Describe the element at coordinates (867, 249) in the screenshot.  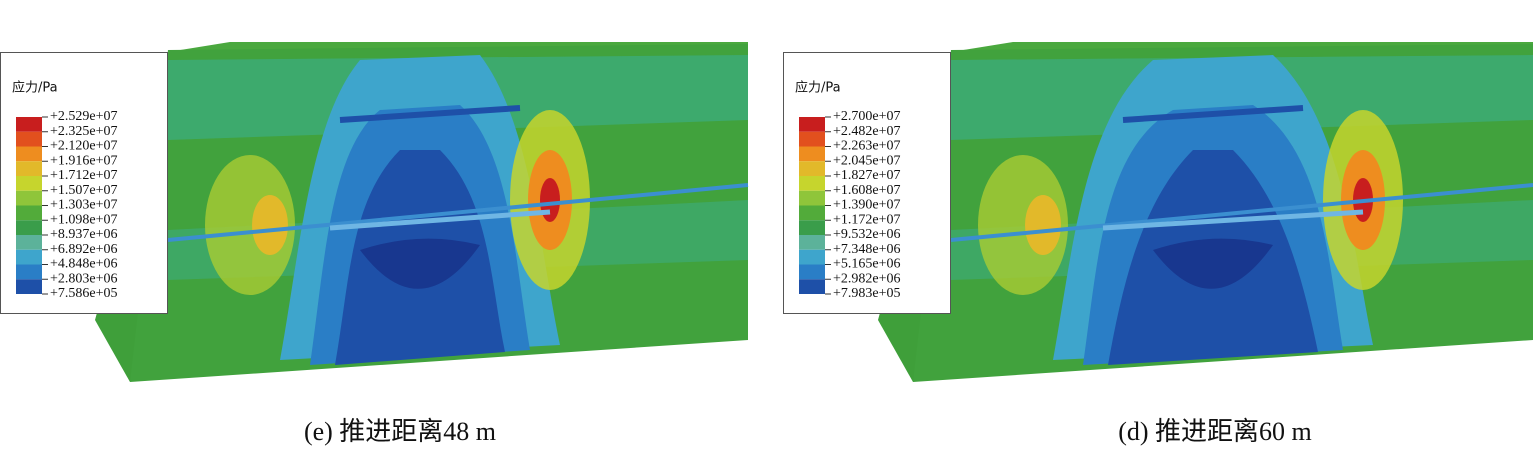
I see `legend-label: +7.348e+06` at that location.